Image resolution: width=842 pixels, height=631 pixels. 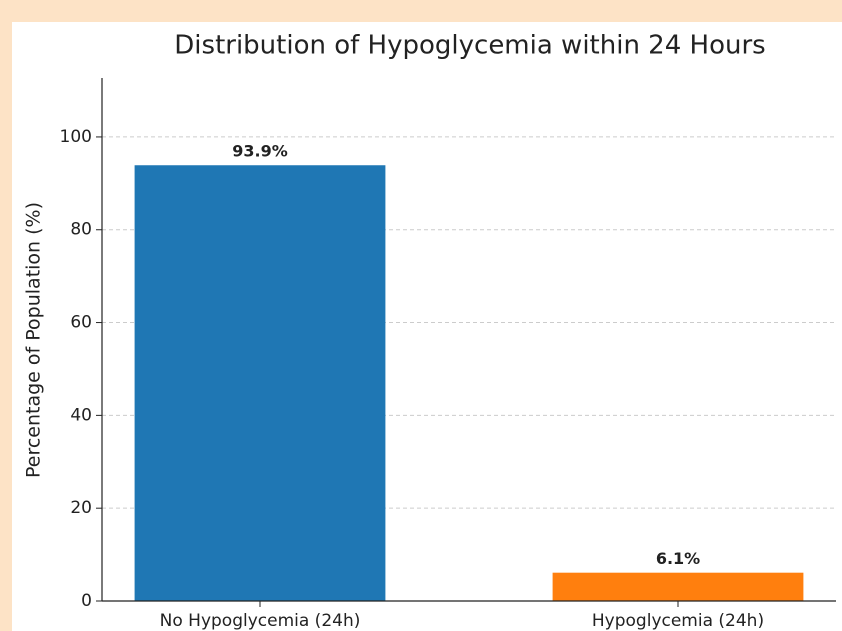 I want to click on x-tick-label: Hypoglycemia (24h), so click(x=678, y=621).